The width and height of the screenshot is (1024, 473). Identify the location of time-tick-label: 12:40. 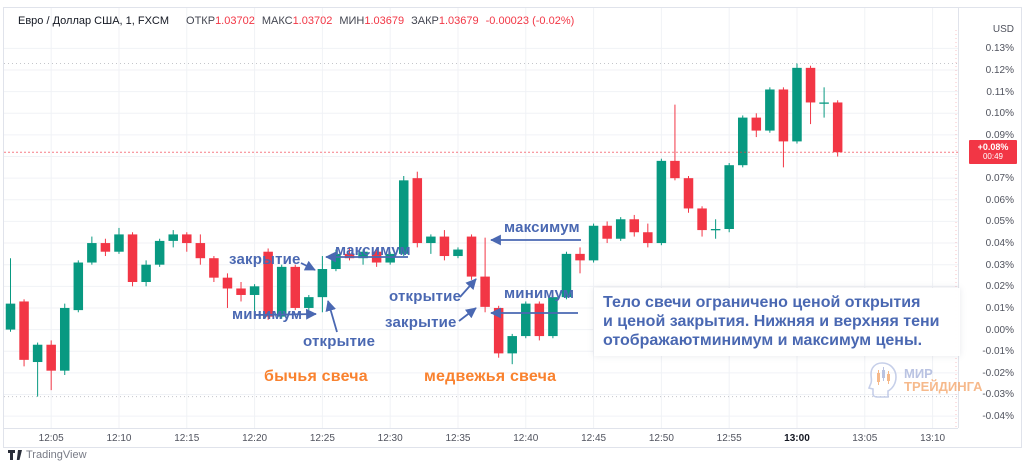
(526, 438).